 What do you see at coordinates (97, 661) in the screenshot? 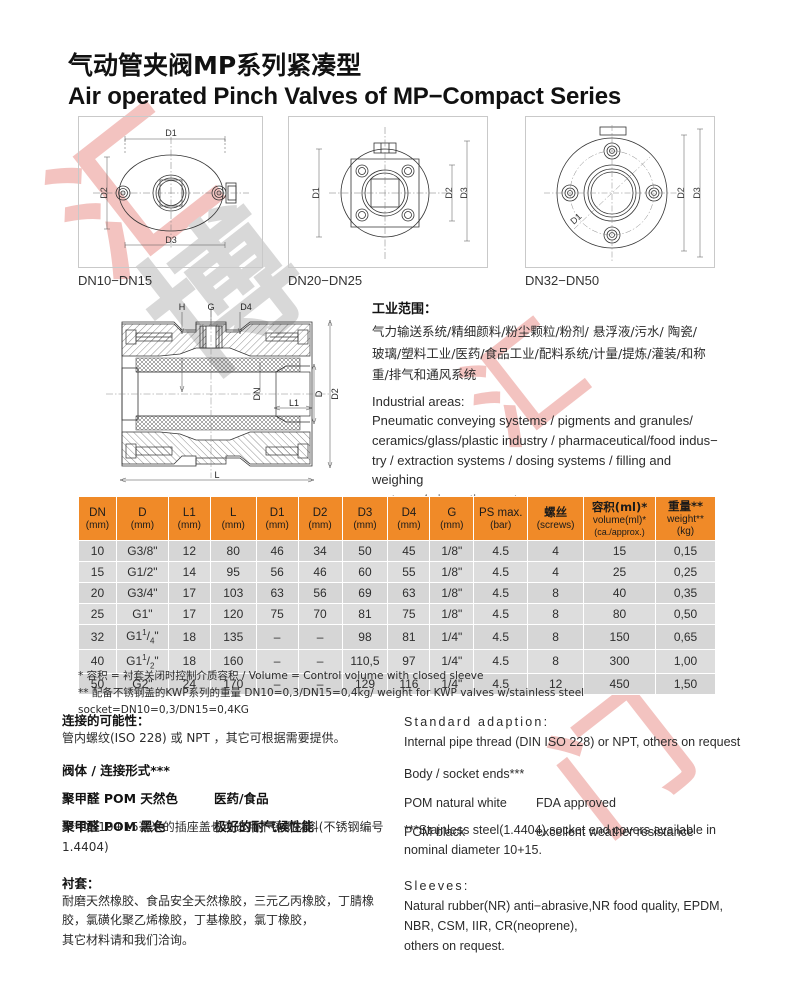
I see `cell-dn: 40` at bounding box center [97, 661].